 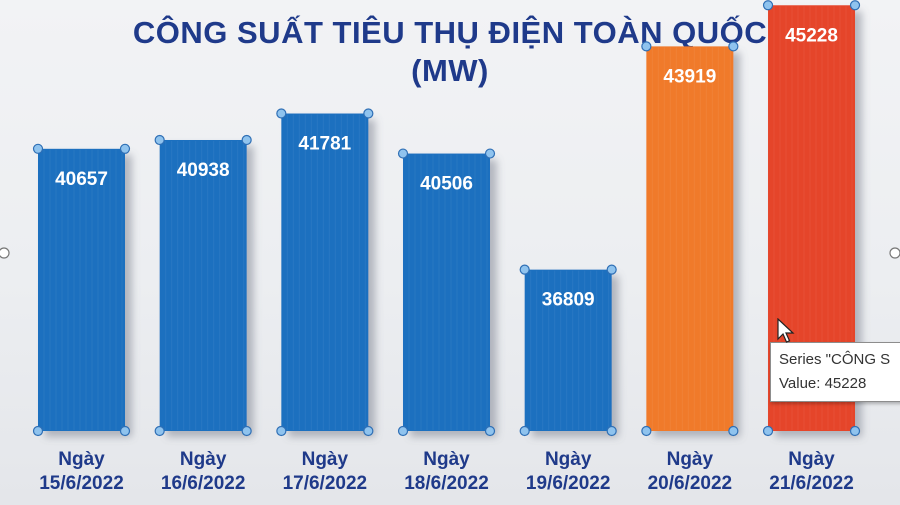 What do you see at coordinates (450, 32) in the screenshot?
I see `chart-title-line-1: CÔNG SUẤT TIÊU THỤ ĐIỆN TOÀN QUỐC` at bounding box center [450, 32].